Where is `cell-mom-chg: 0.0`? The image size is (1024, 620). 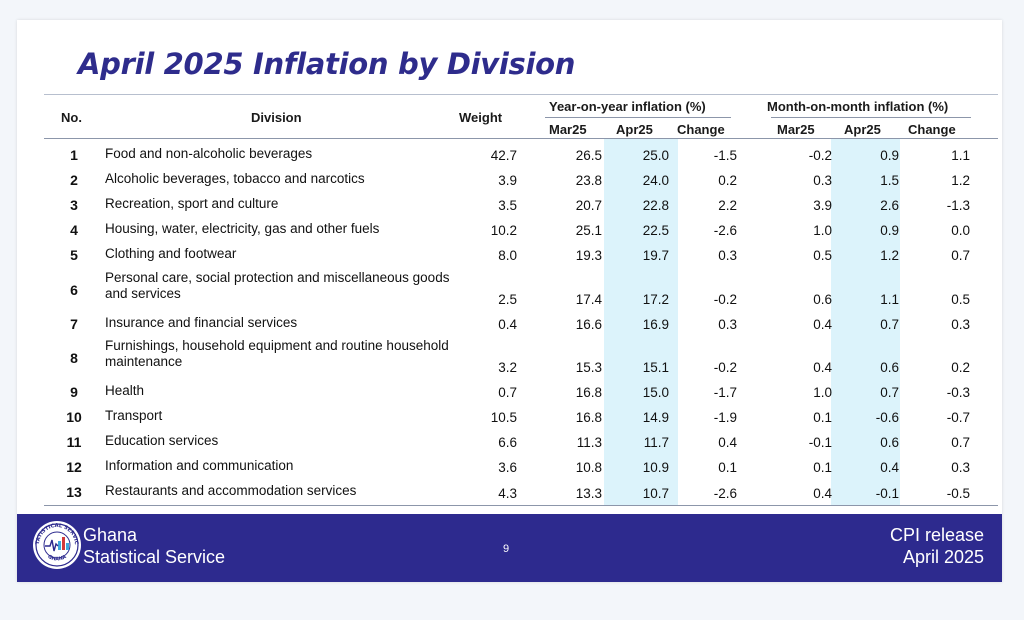 cell-mom-chg: 0.0 is located at coordinates (960, 230).